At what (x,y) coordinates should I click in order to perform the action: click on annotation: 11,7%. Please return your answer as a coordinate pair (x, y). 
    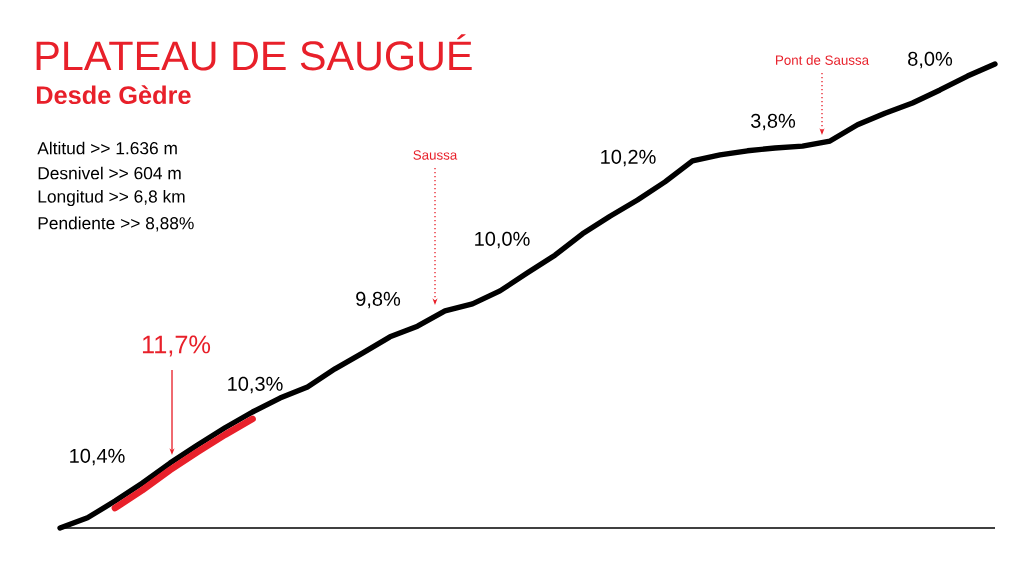
    Looking at the image, I should click on (176, 346).